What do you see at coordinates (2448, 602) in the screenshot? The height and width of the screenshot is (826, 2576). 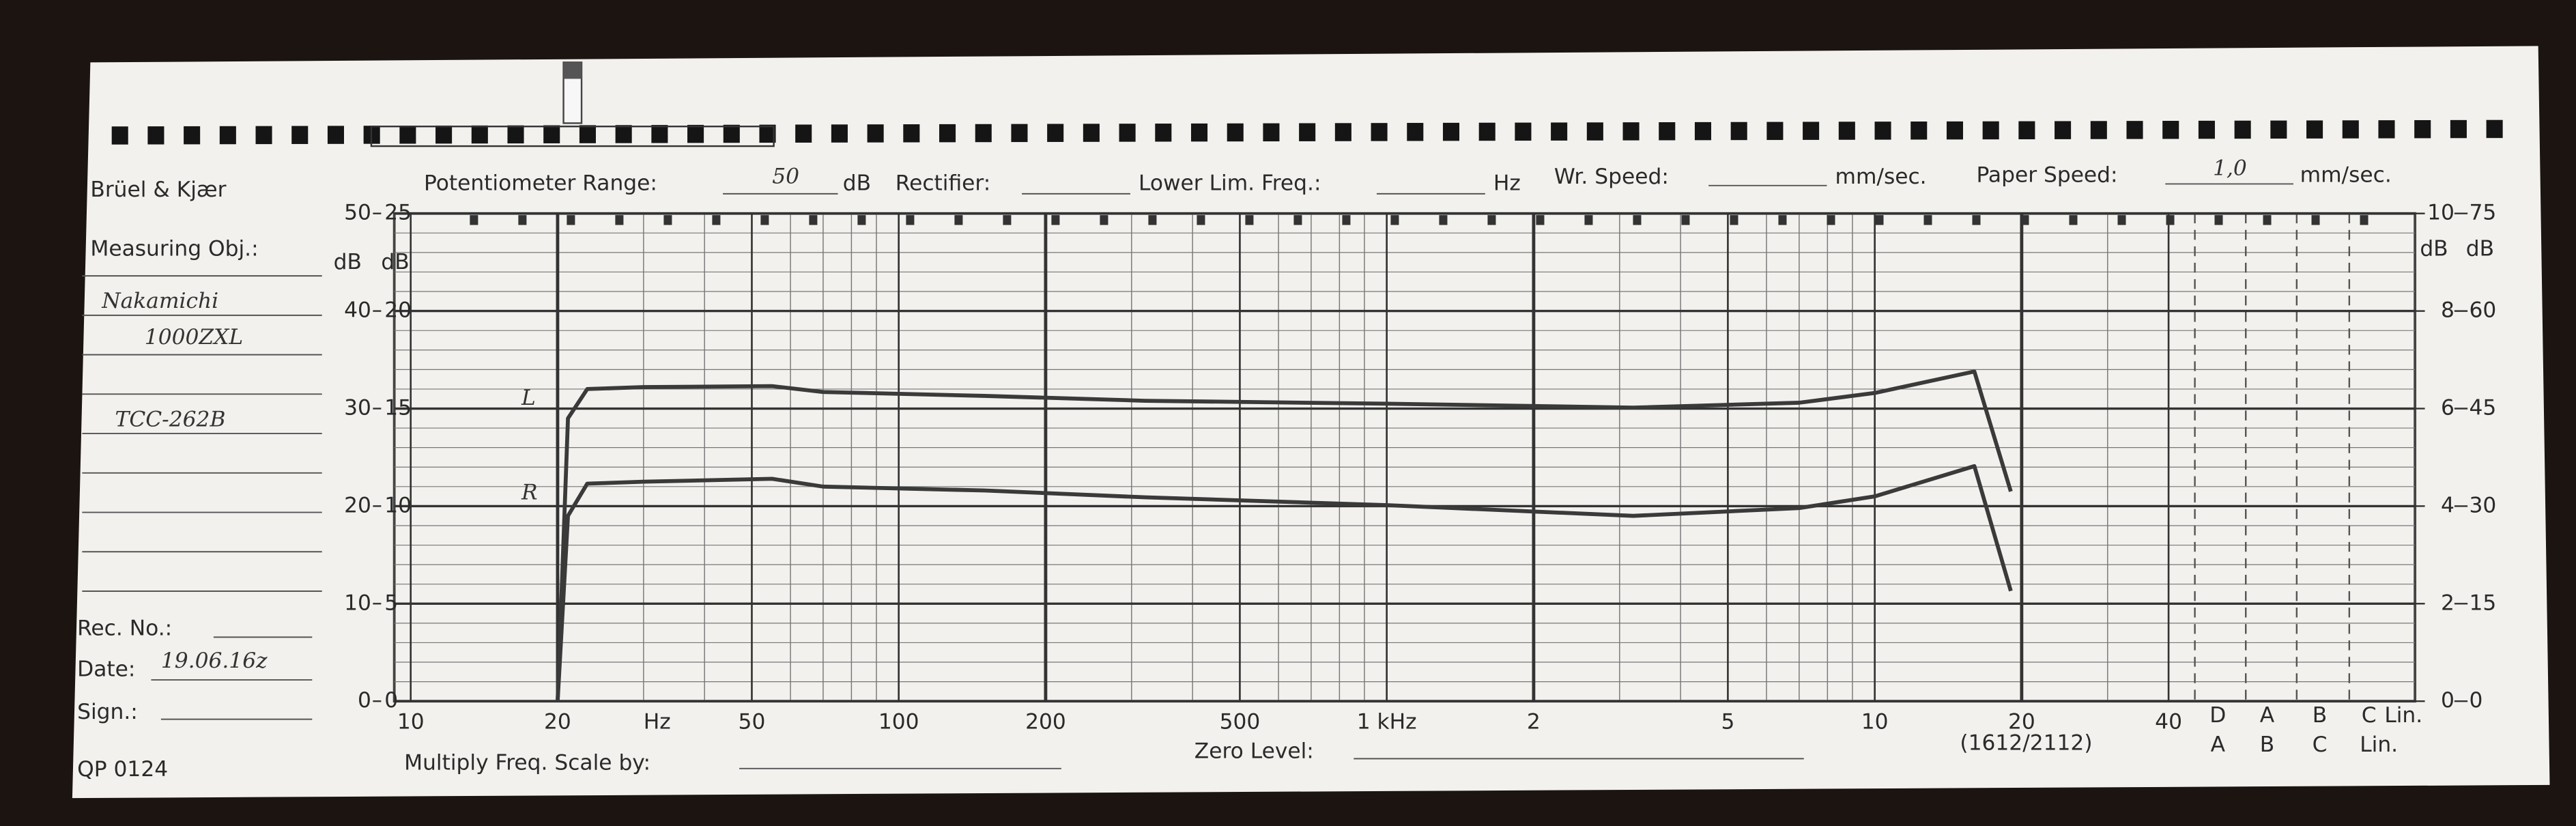 I see `y2-tick-label: 2` at bounding box center [2448, 602].